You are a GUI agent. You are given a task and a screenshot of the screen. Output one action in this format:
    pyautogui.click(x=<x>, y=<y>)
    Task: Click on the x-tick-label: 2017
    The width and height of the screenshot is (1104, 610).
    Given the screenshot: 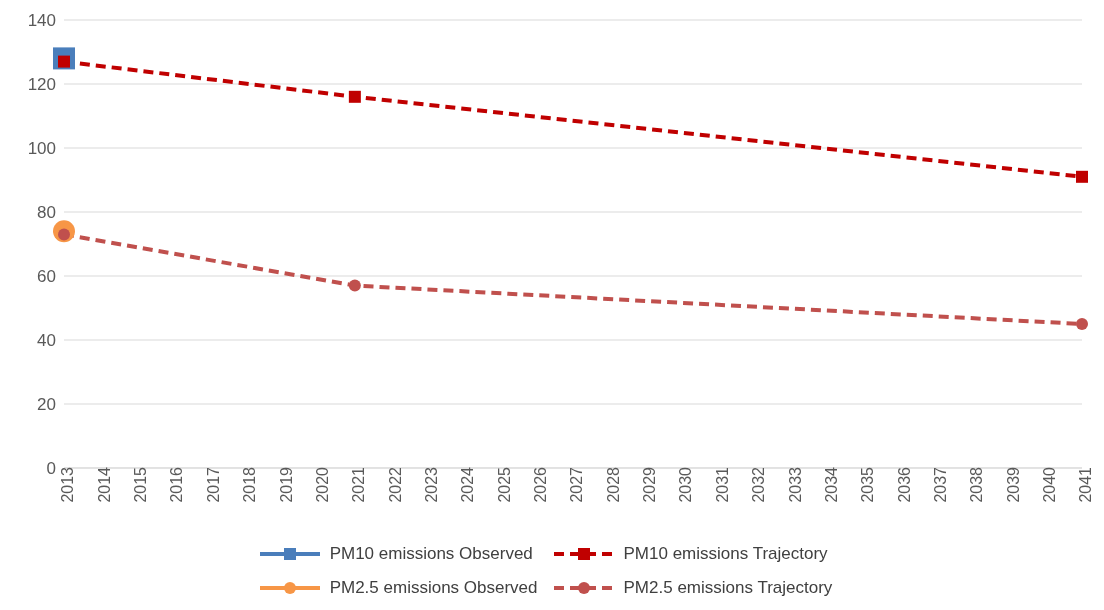 What is the action you would take?
    pyautogui.click(x=213, y=484)
    